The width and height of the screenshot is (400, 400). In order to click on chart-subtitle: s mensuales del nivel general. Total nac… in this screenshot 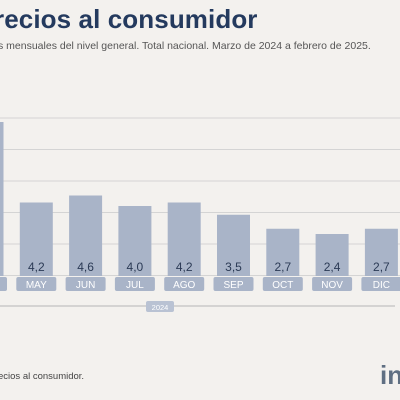, I will do `click(185, 46)`.